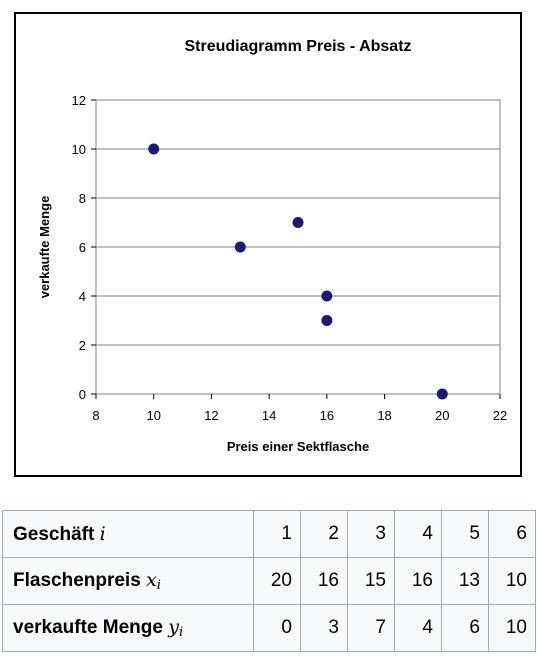 The height and width of the screenshot is (659, 540). Describe the element at coordinates (82, 198) in the screenshot. I see `y-tick-label: 8` at that location.